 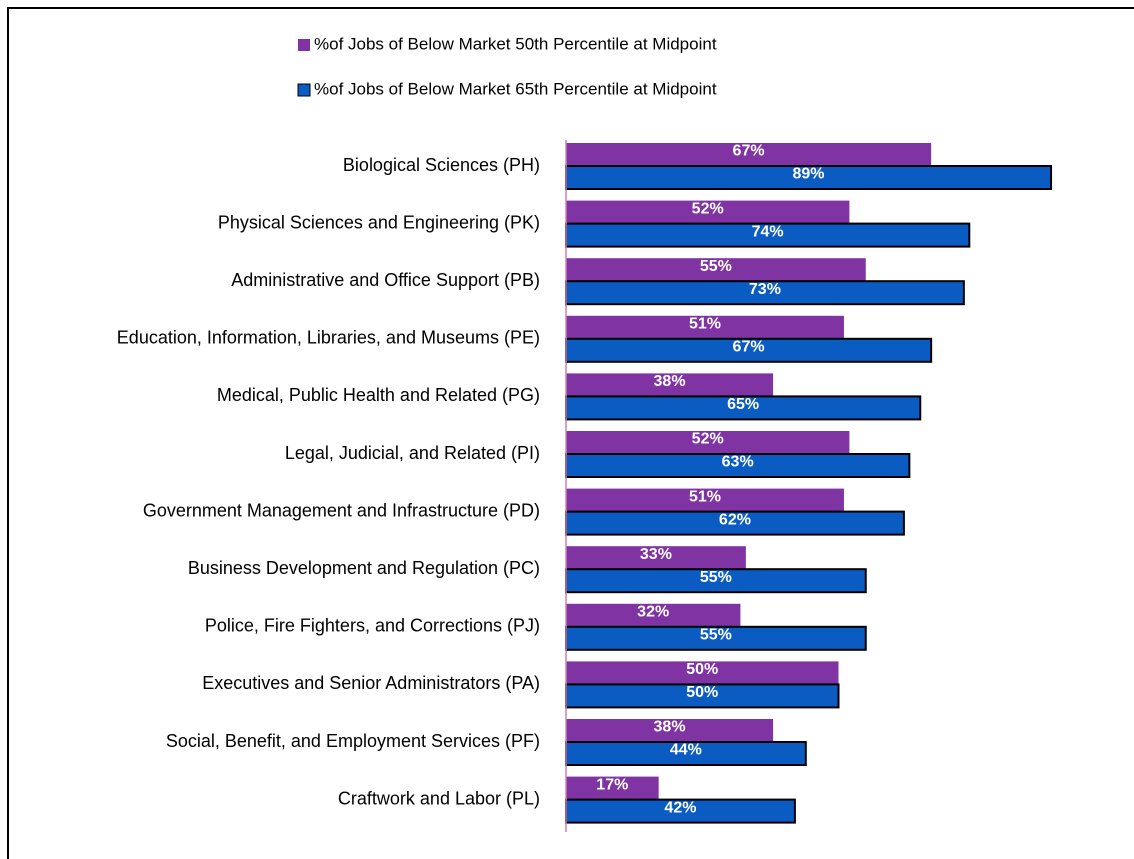 What do you see at coordinates (385, 280) in the screenshot?
I see `category-label: Administrative and Office Support (PB)` at bounding box center [385, 280].